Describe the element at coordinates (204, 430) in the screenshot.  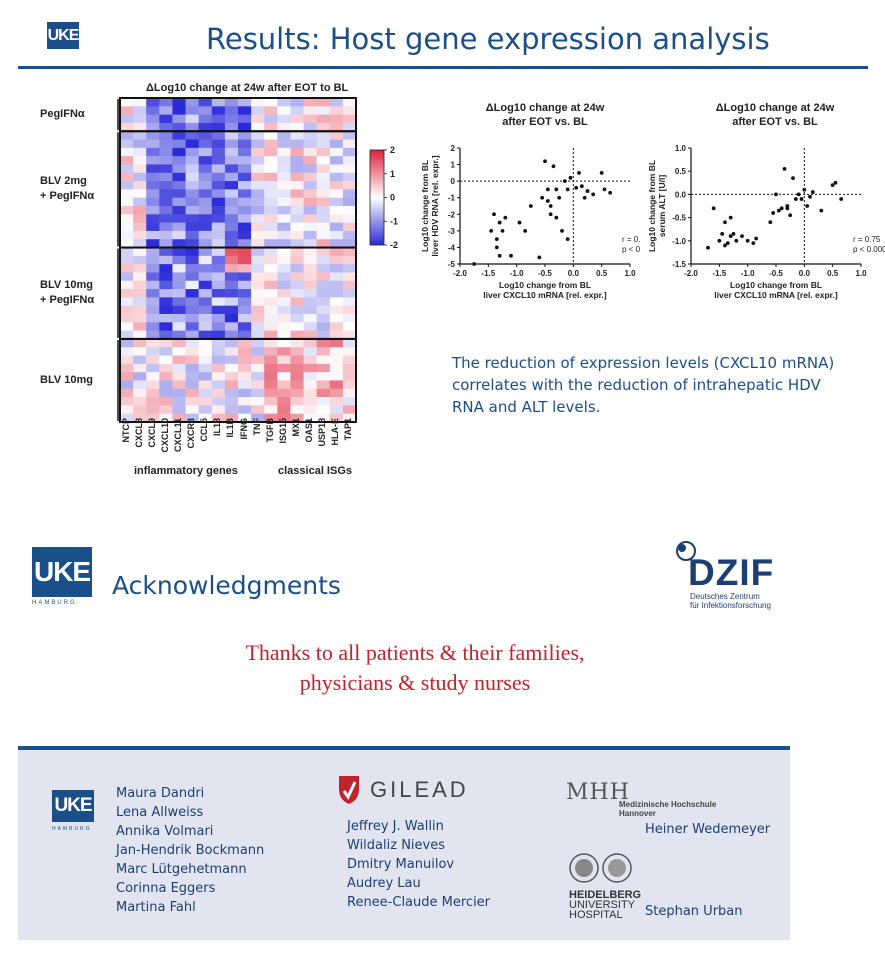
I see `heatmap-col-label: CCL5` at that location.